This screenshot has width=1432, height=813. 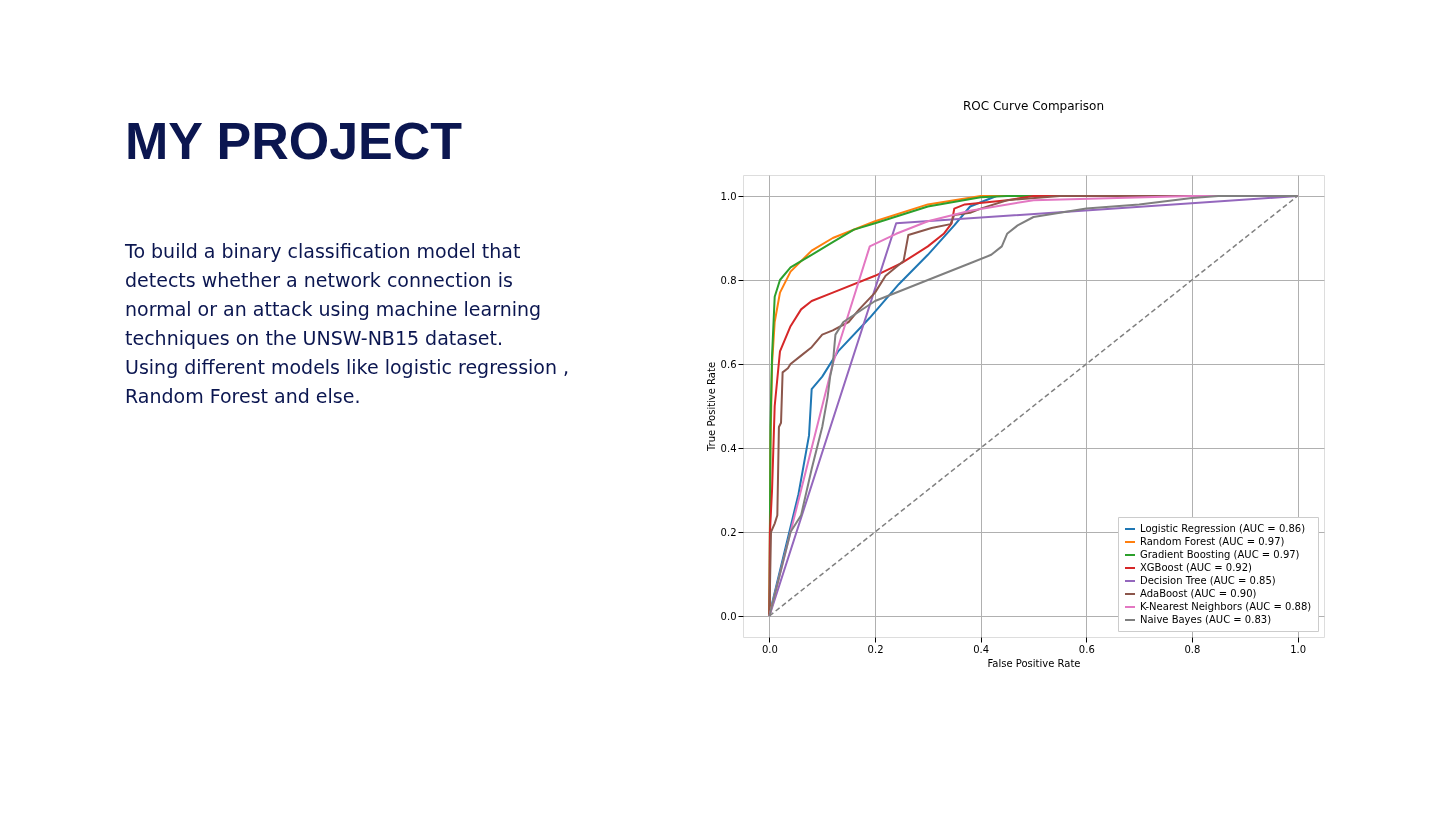 What do you see at coordinates (1086, 649) in the screenshot?
I see `x-tick-label: 0.6` at bounding box center [1086, 649].